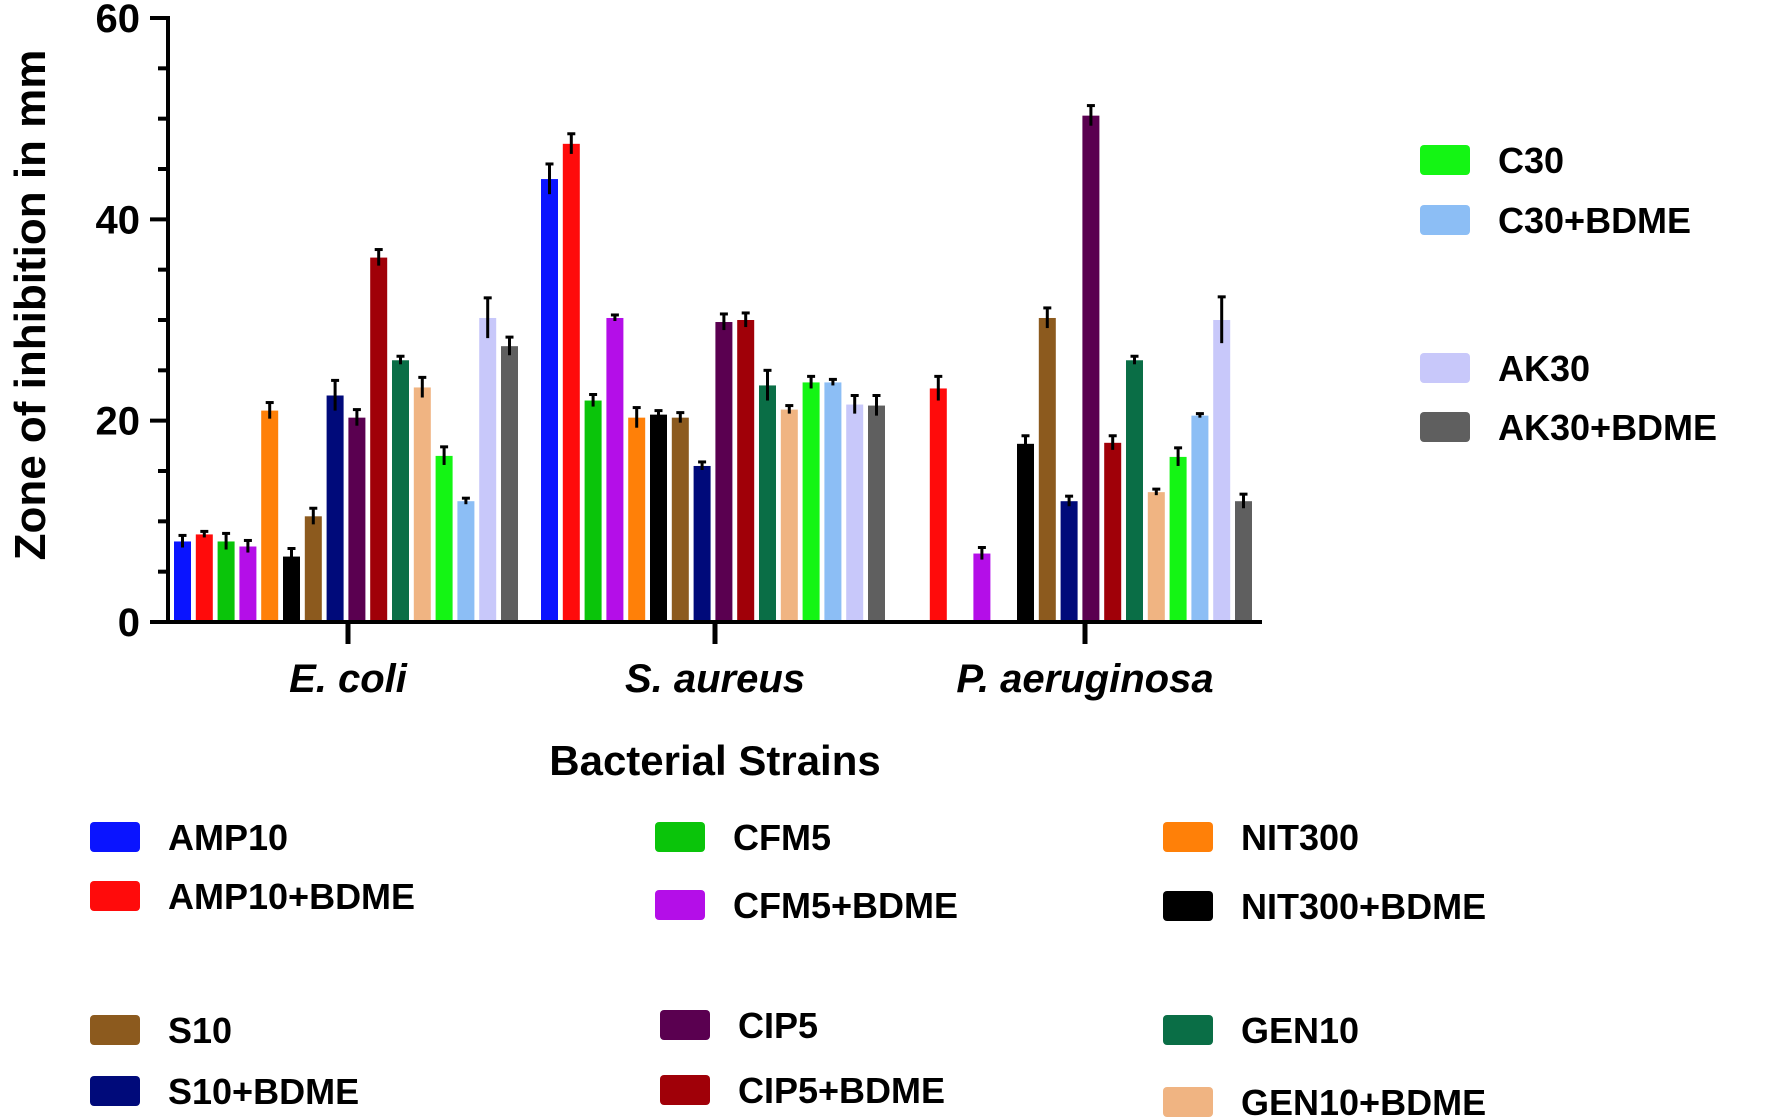  What do you see at coordinates (118, 220) in the screenshot?
I see `y-tick-label: 40` at bounding box center [118, 220].